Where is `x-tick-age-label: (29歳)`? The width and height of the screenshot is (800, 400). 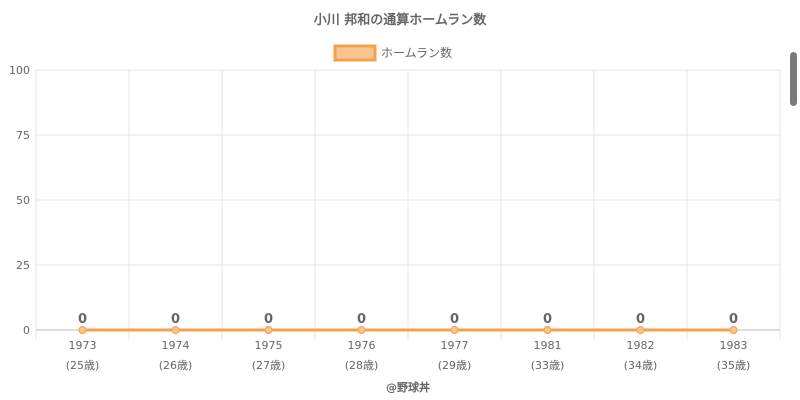
x-tick-age-label: (29歳) is located at coordinates (455, 365).